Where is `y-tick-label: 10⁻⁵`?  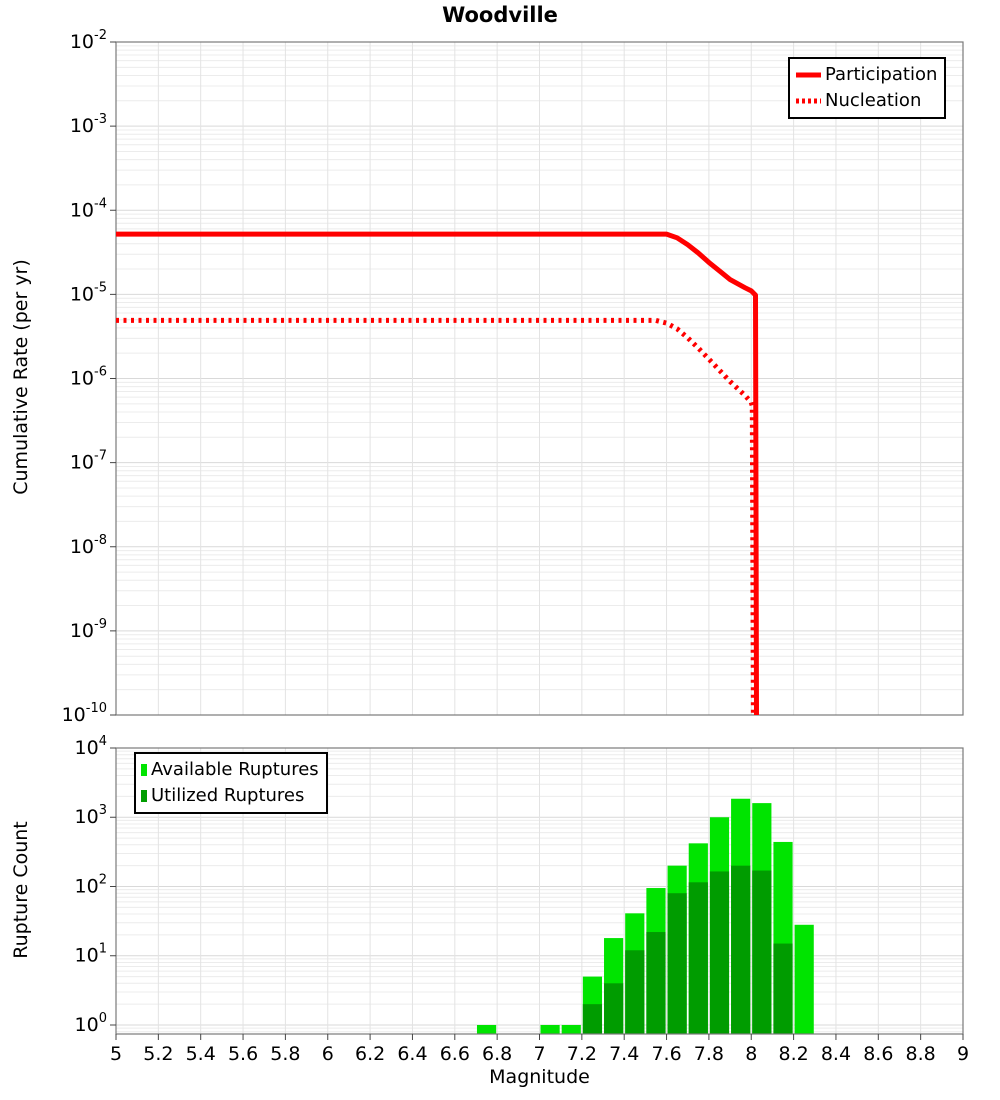
y-tick-label: 10⁻⁵ is located at coordinates (88, 292).